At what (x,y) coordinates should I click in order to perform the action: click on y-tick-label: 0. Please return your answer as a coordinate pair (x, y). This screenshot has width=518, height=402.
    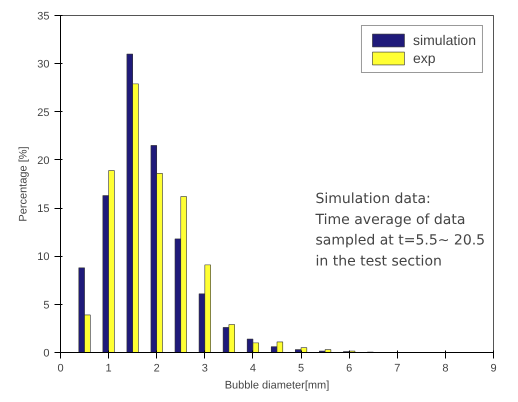
    Looking at the image, I should click on (46, 354).